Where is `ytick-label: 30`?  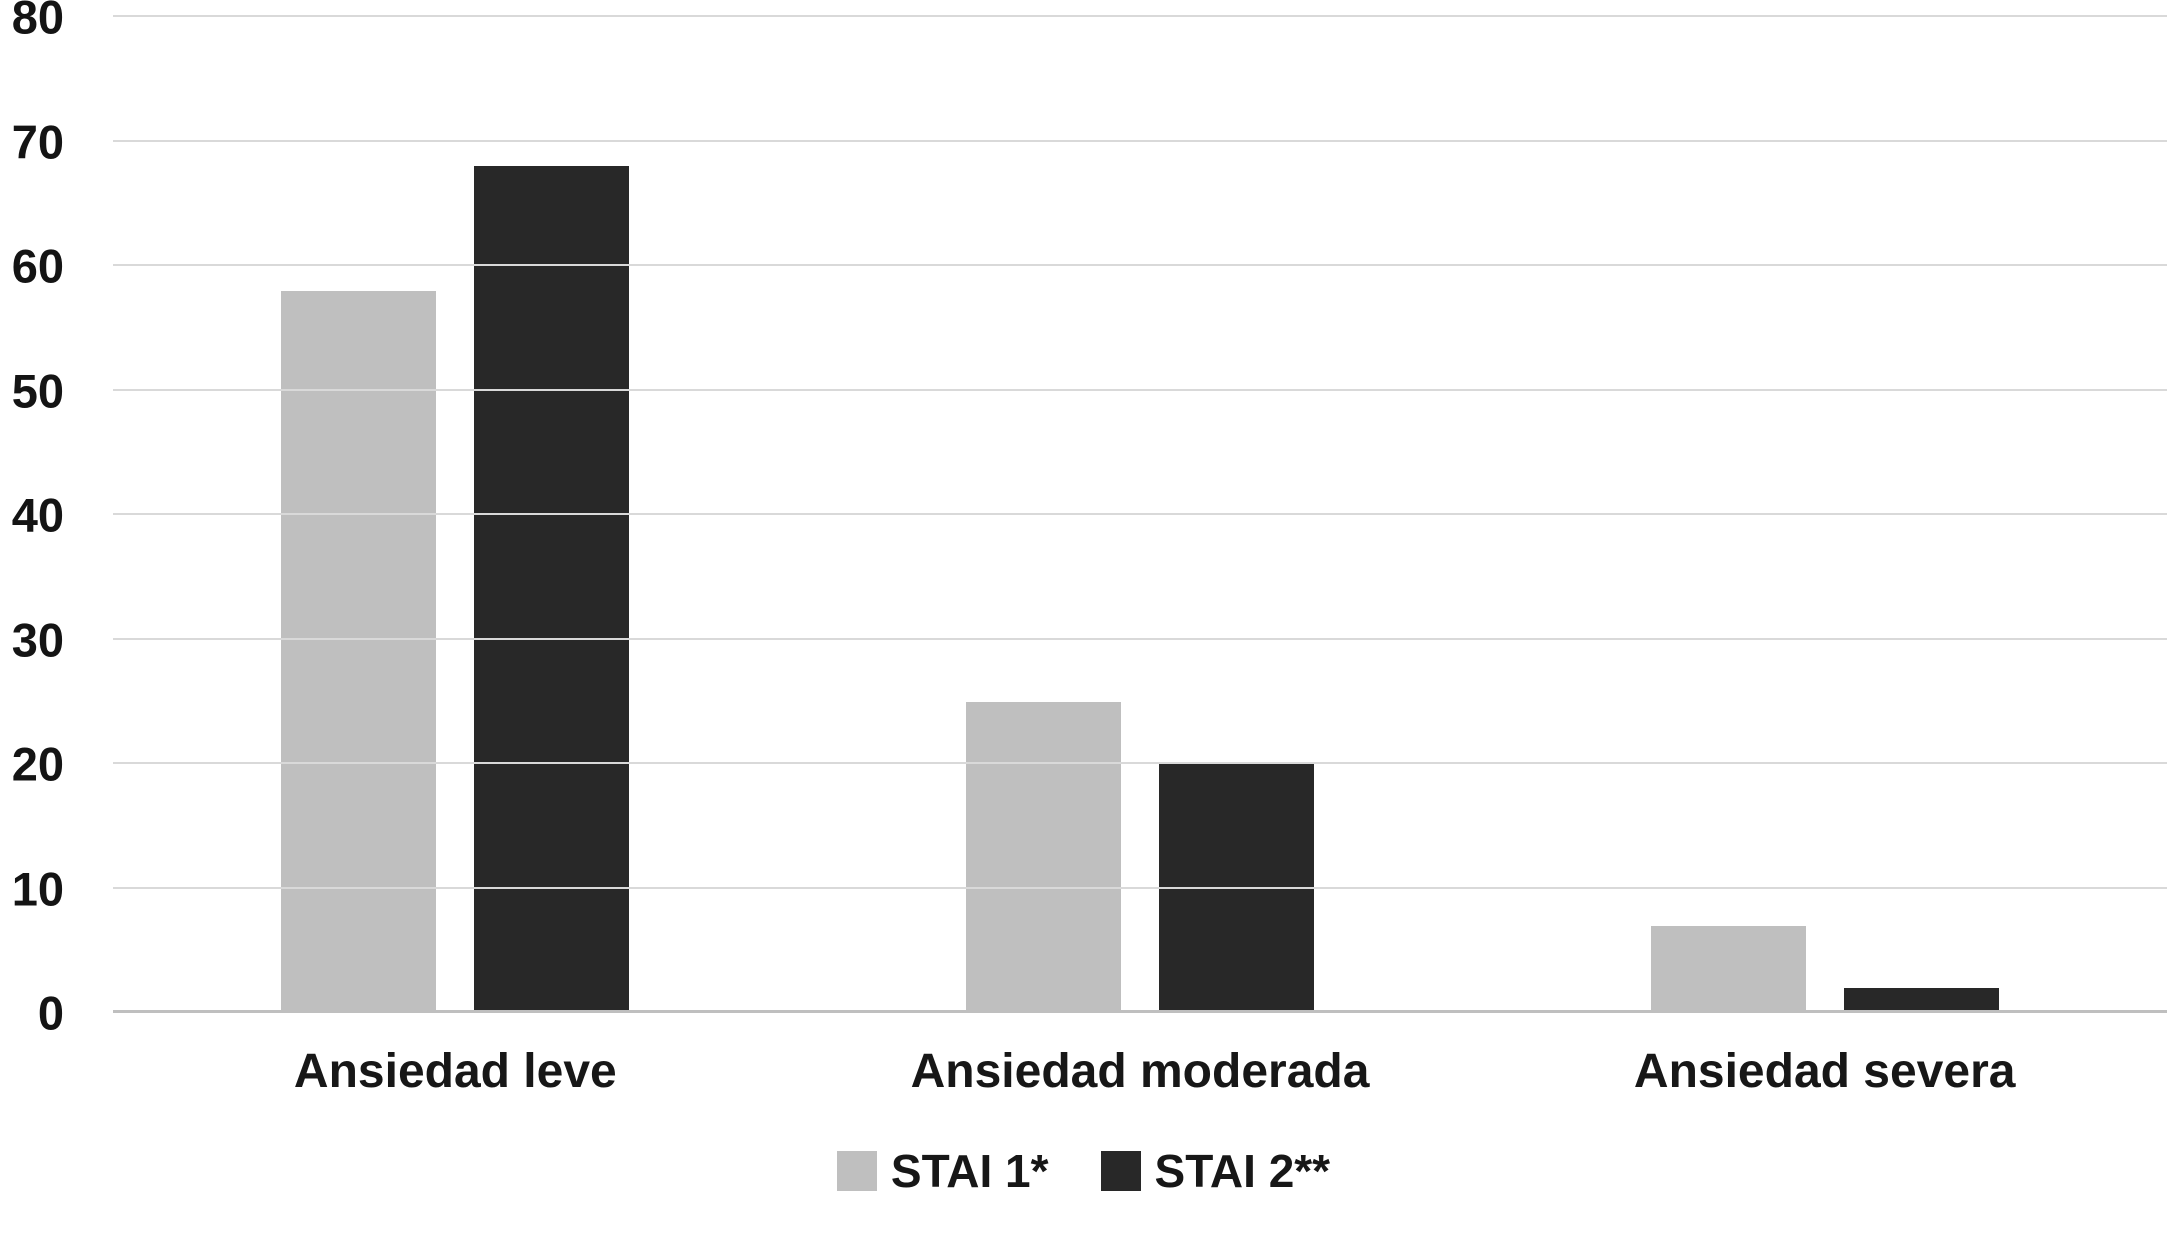 ytick-label: 30 is located at coordinates (37, 639).